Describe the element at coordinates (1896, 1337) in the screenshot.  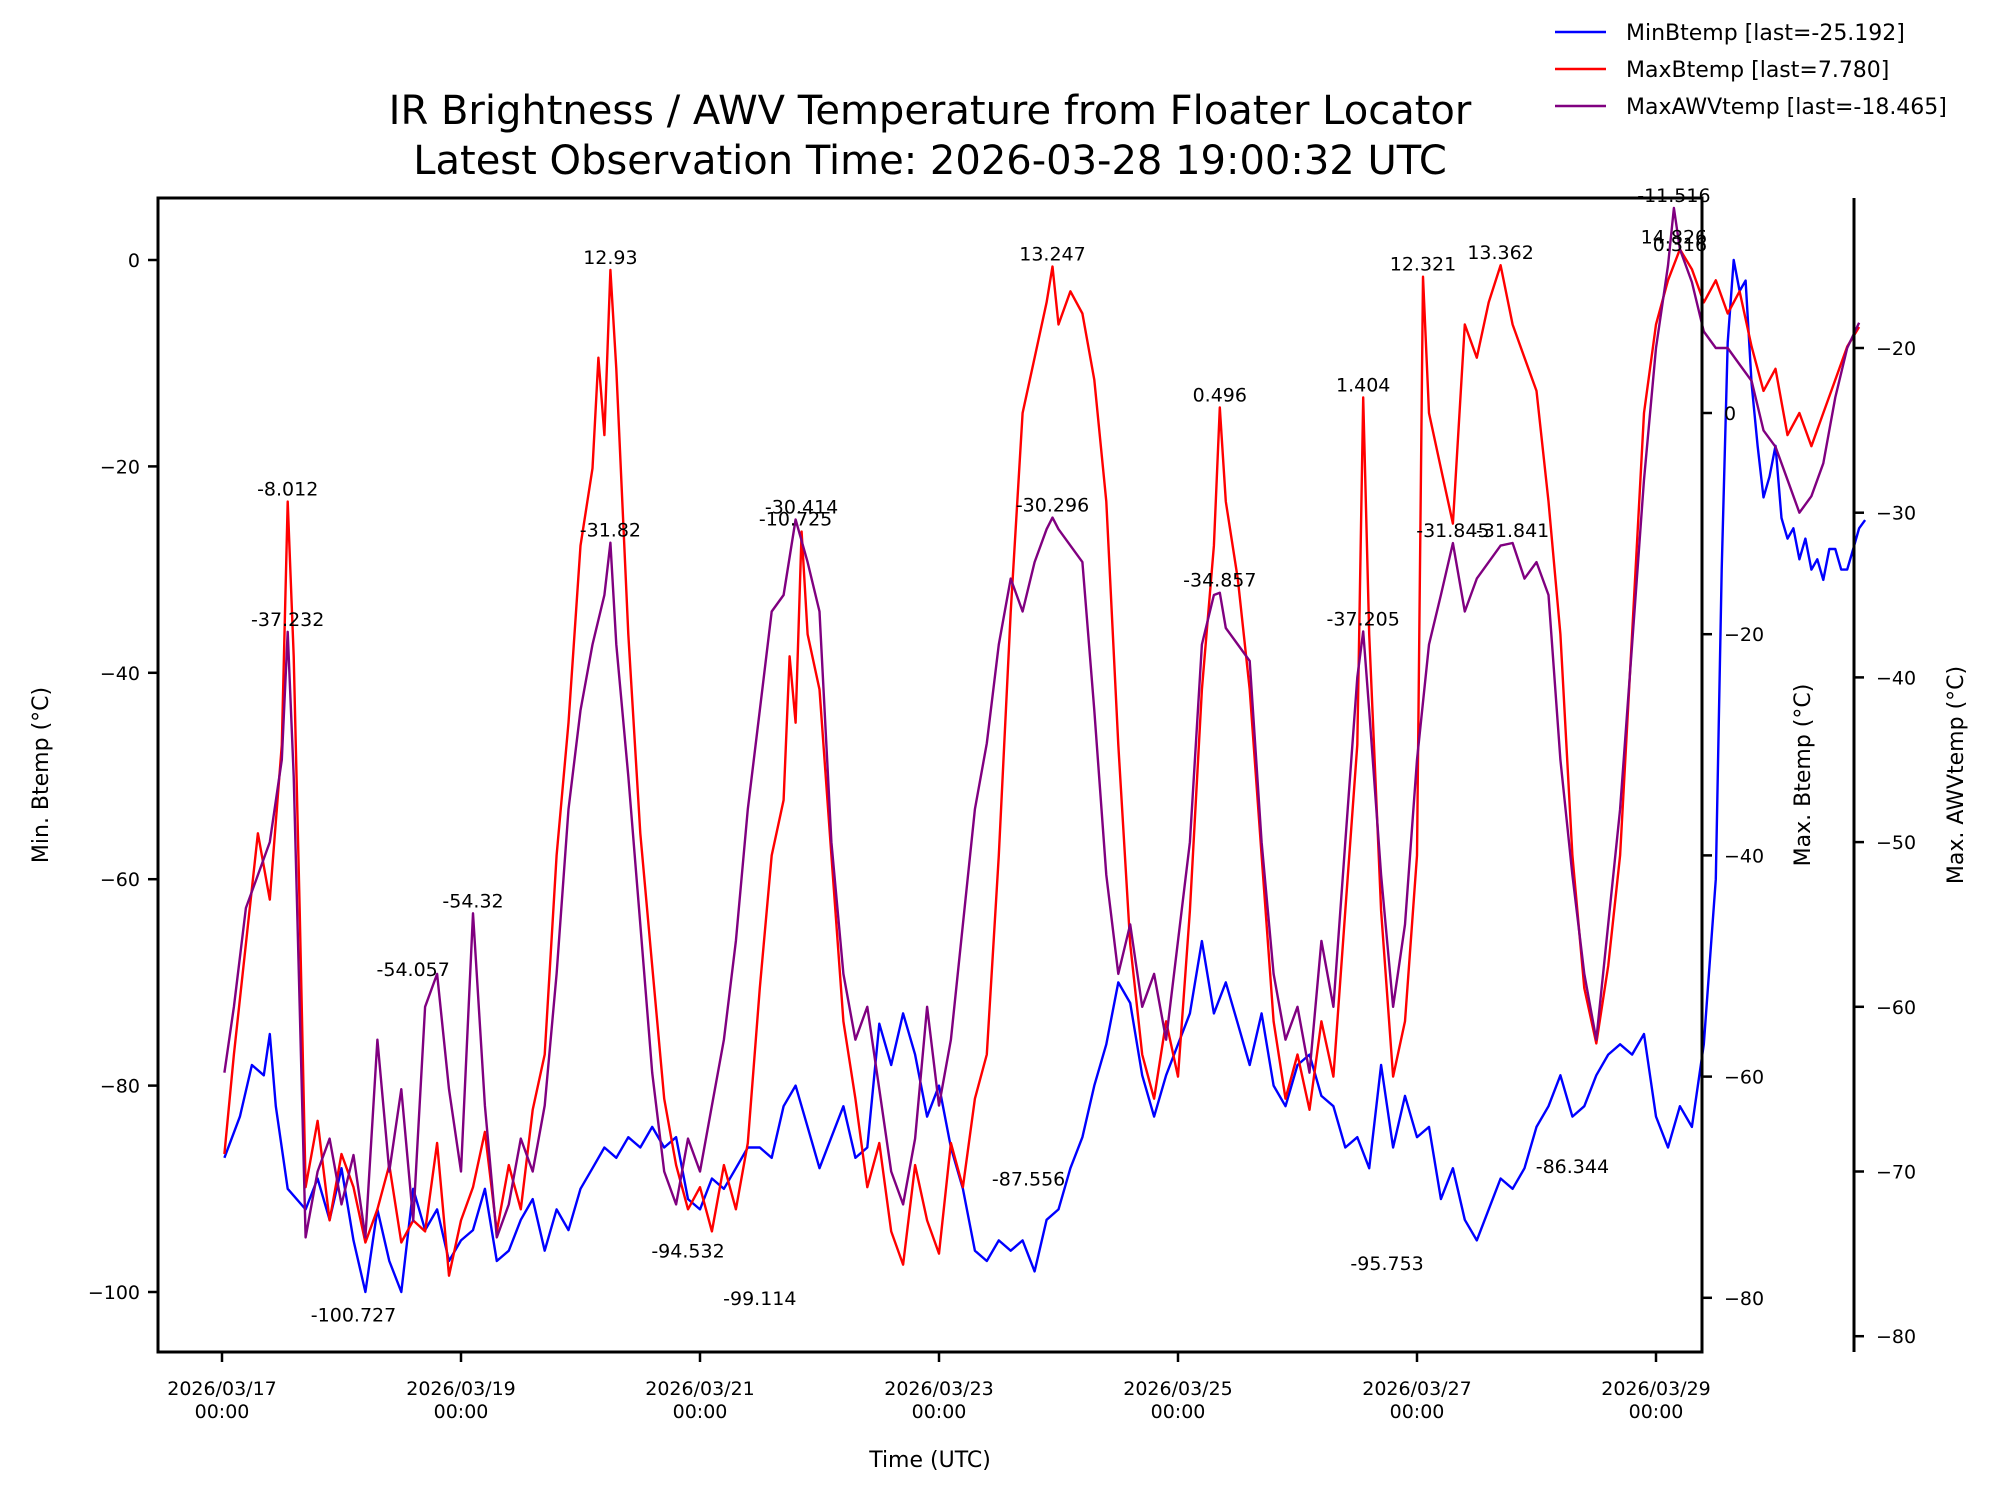
I see `right2-tick-label: −80` at that location.